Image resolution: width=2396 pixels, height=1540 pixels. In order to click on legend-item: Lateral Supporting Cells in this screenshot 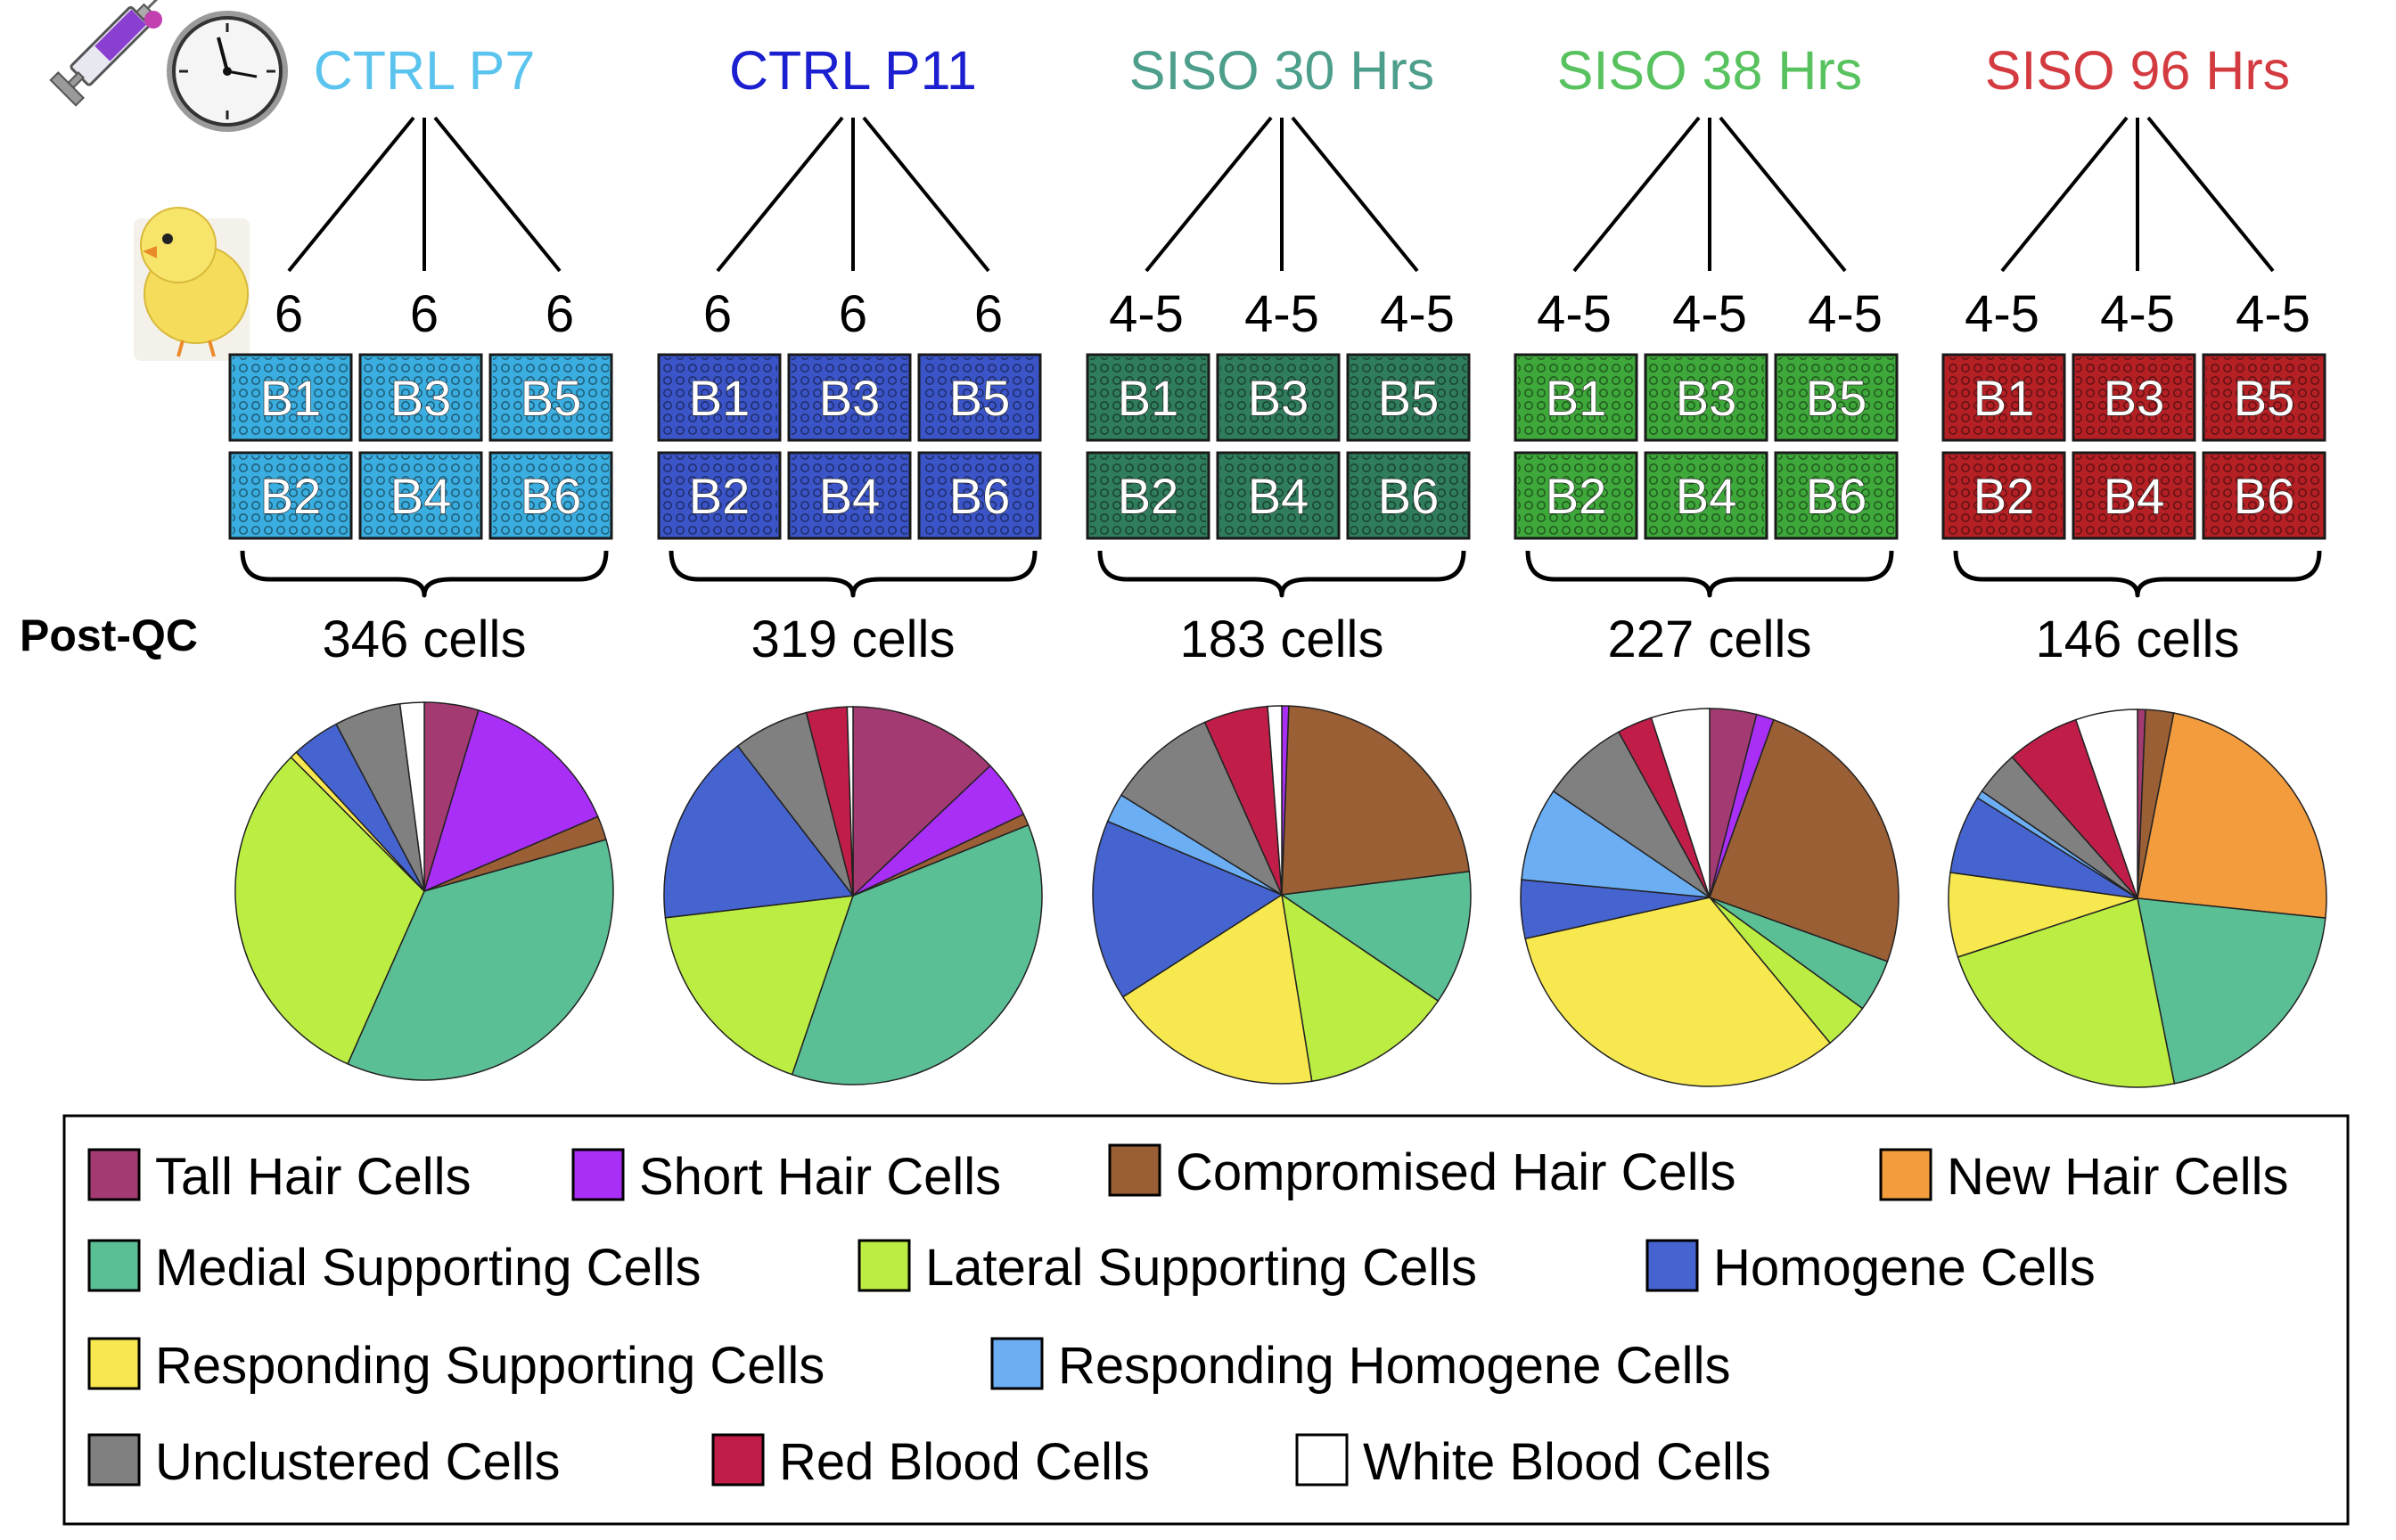, I will do `click(1167, 1268)`.